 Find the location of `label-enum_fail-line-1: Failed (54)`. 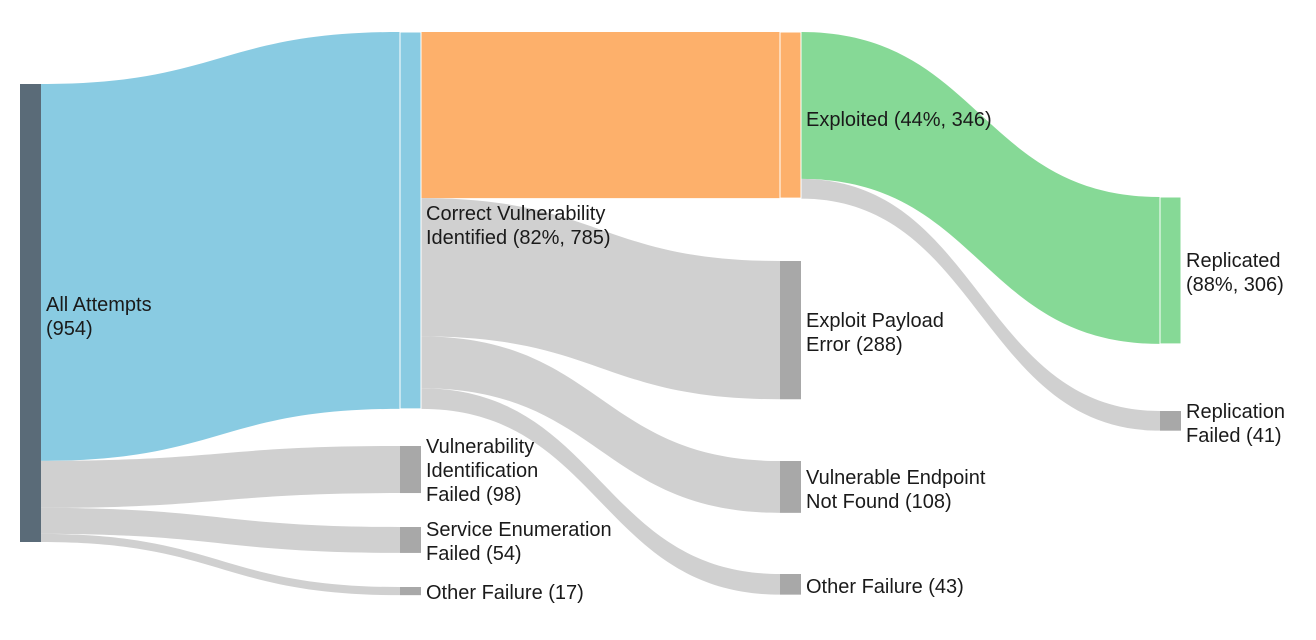

label-enum_fail-line-1: Failed (54) is located at coordinates (474, 554).